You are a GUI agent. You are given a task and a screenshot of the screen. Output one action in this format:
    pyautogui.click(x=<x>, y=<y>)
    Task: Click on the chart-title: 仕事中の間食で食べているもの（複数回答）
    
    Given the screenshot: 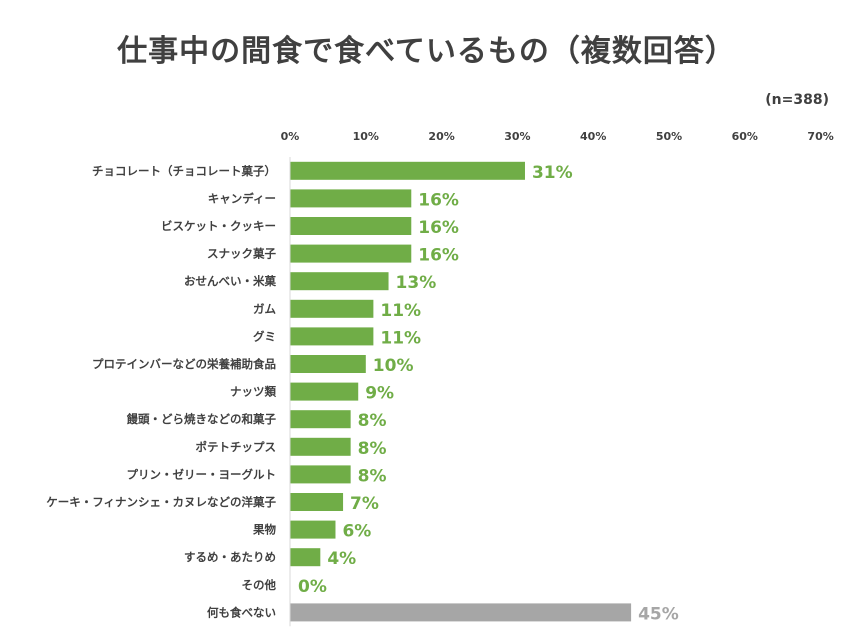 What is the action you would take?
    pyautogui.click(x=426, y=51)
    